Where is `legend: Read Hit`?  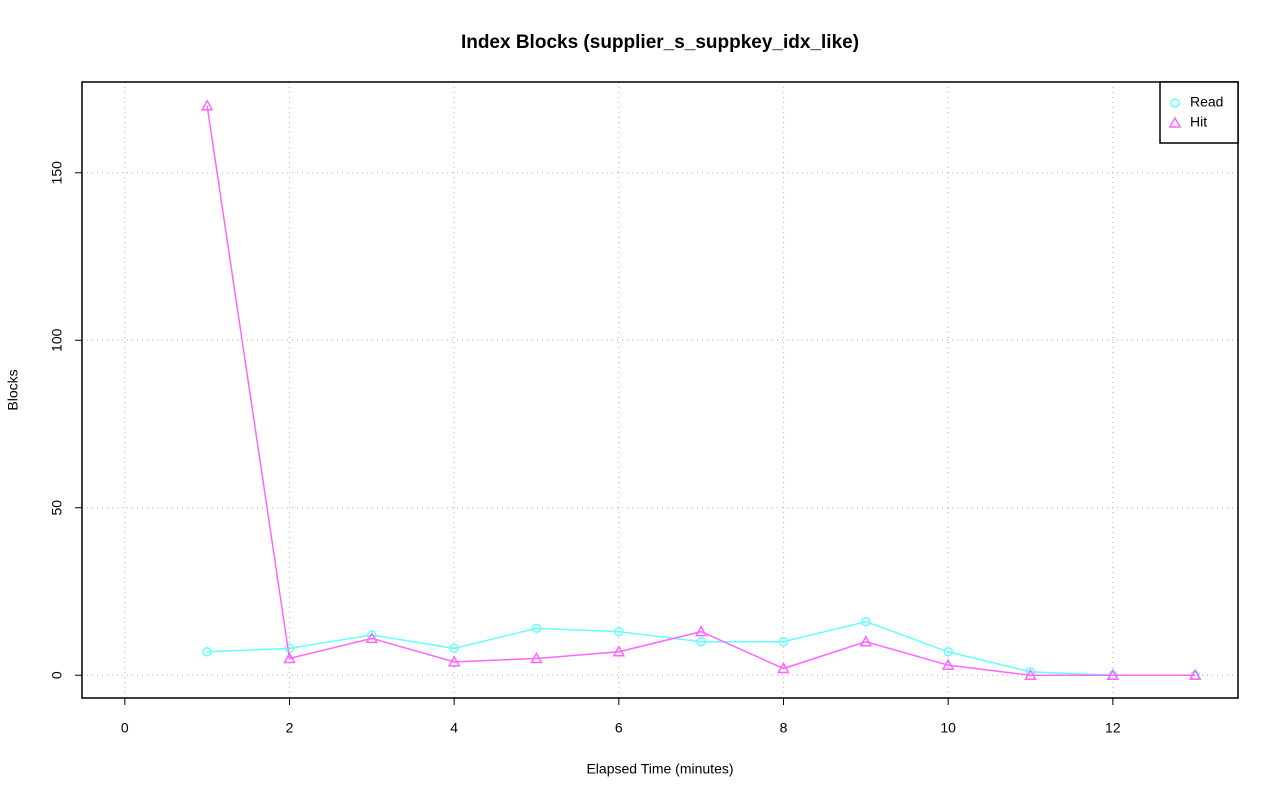 legend: Read Hit is located at coordinates (1199, 112).